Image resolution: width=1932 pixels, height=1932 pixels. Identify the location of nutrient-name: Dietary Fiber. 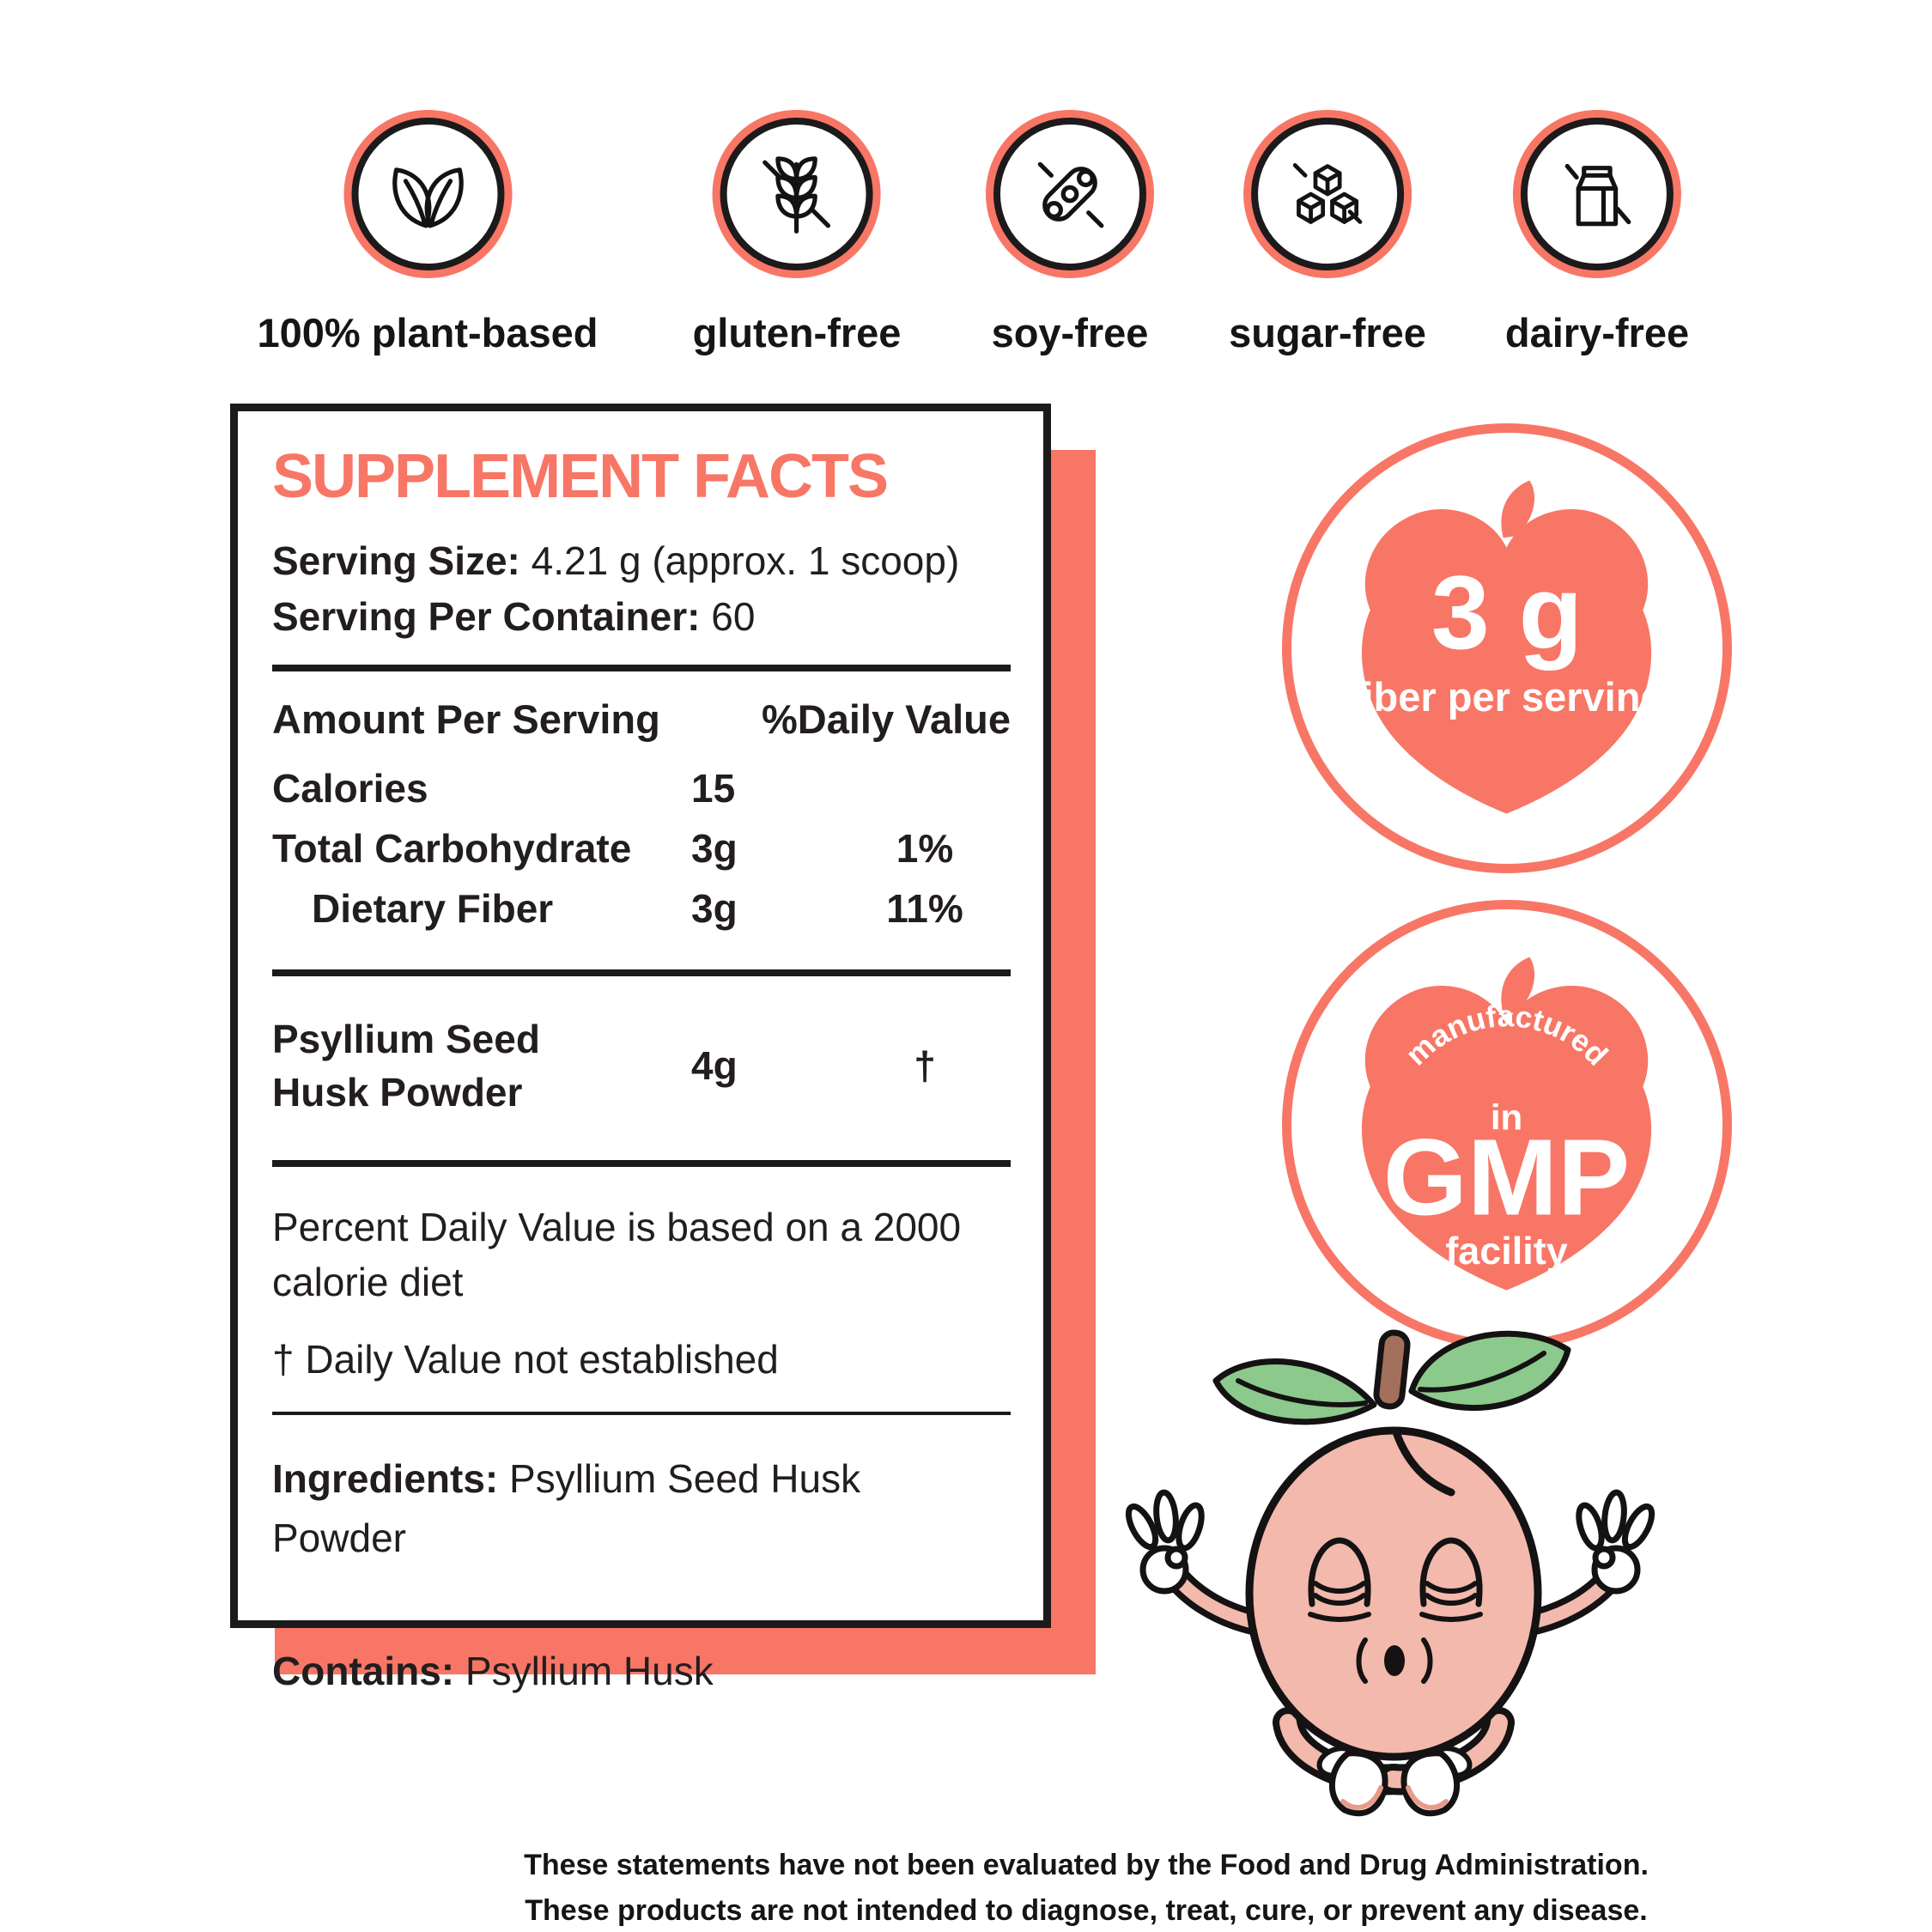
(433, 908).